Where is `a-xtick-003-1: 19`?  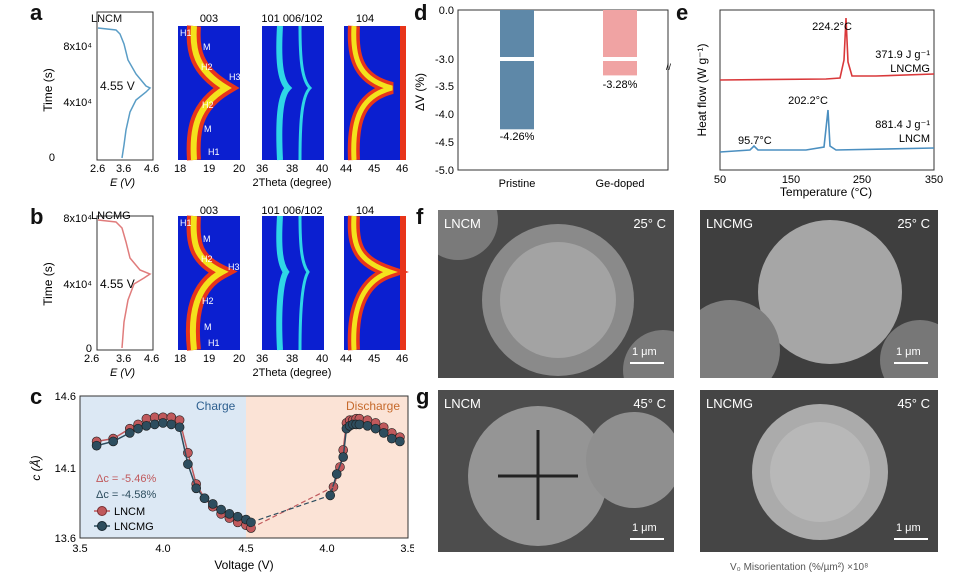 a-xtick-003-1: 19 is located at coordinates (209, 169).